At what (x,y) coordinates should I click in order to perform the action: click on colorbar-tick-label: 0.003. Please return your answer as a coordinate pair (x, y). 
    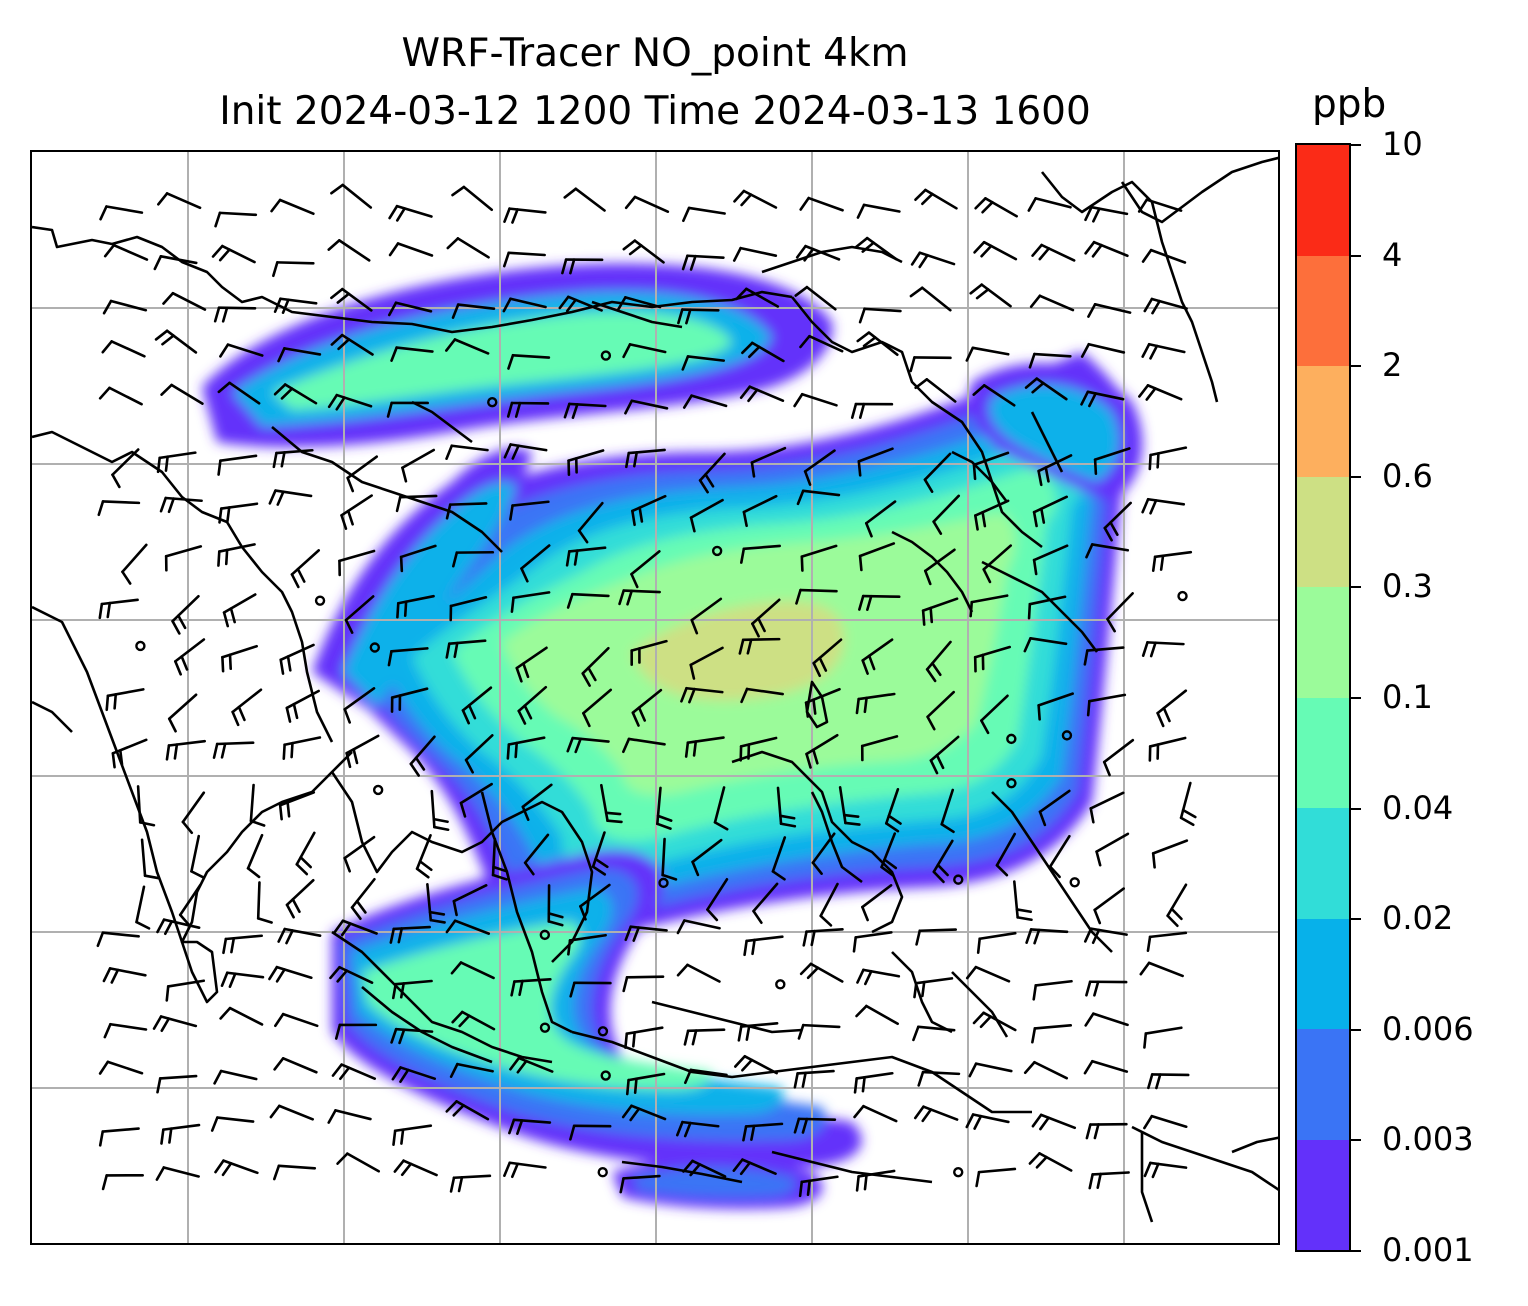
    Looking at the image, I should click on (1428, 1139).